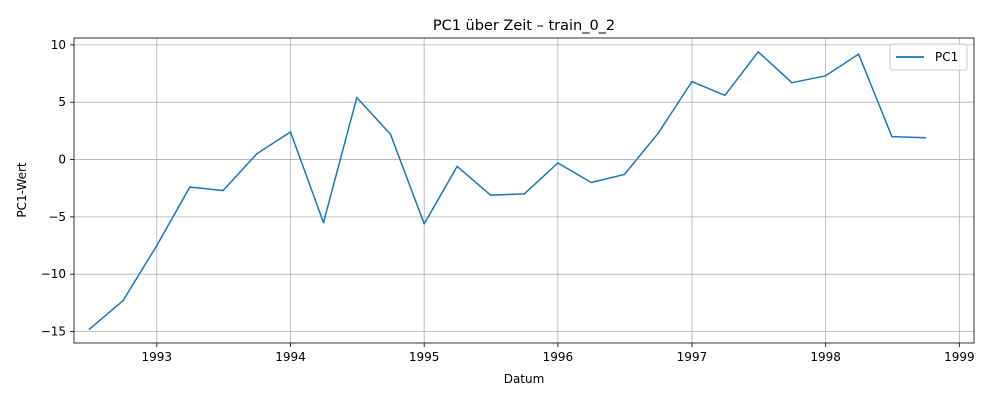 Image resolution: width=1000 pixels, height=400 pixels. What do you see at coordinates (825, 357) in the screenshot?
I see `x-tick-label: 1998` at bounding box center [825, 357].